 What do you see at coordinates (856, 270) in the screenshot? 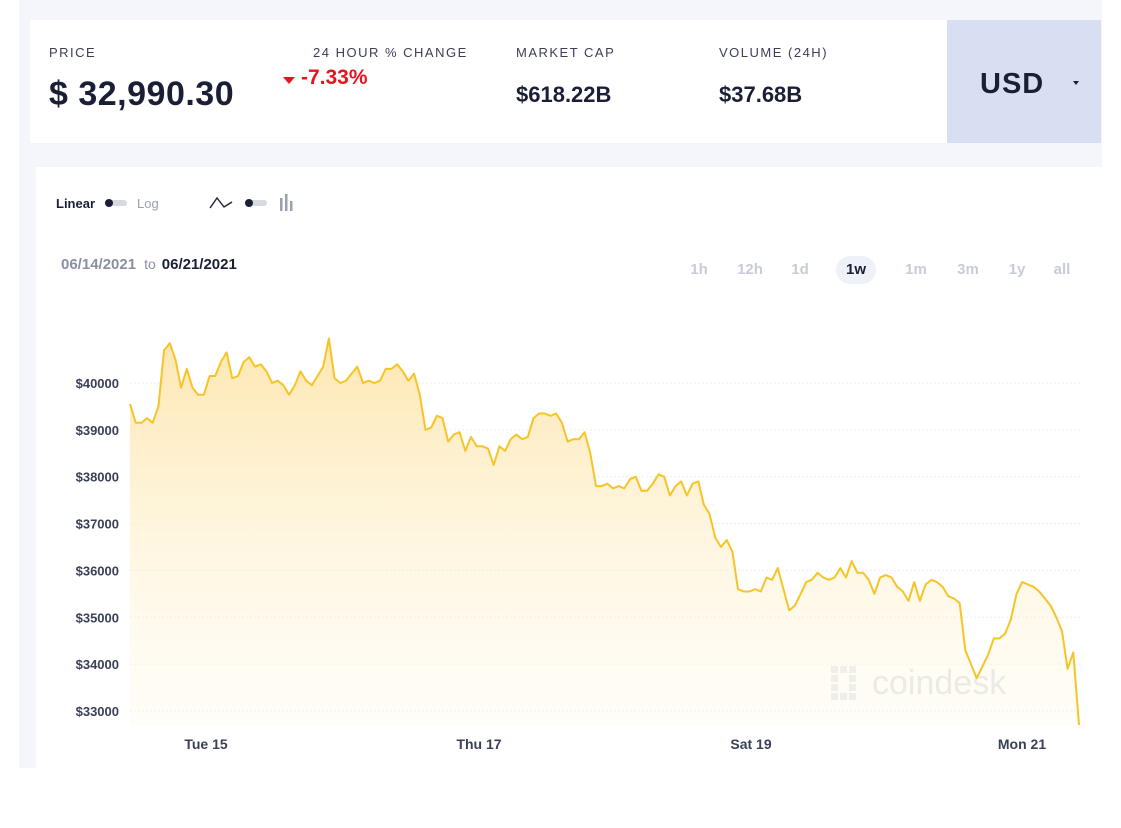
I see `range-1w: 1w` at bounding box center [856, 270].